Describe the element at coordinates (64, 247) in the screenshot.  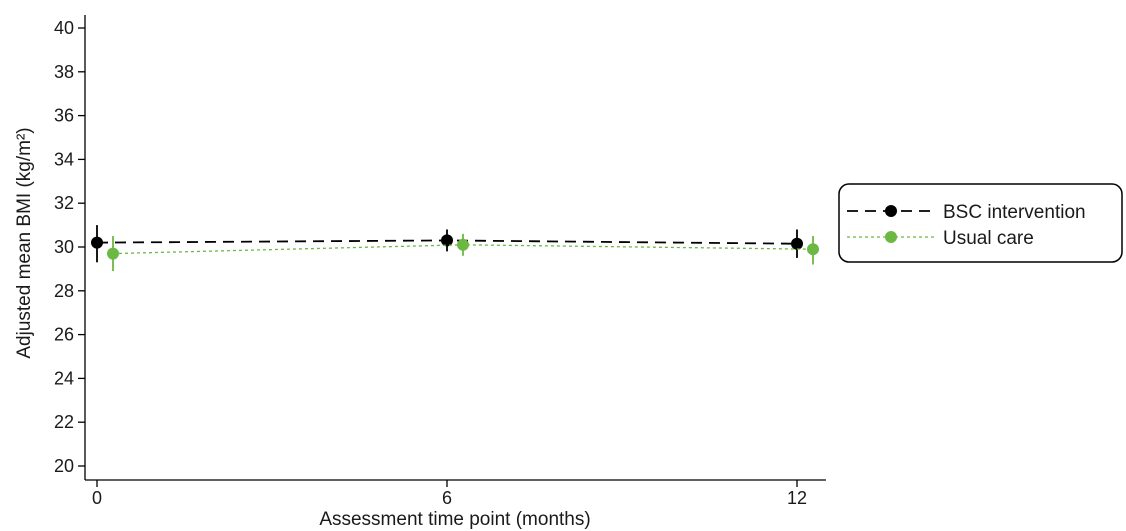
I see `y-tick-label: 30` at that location.